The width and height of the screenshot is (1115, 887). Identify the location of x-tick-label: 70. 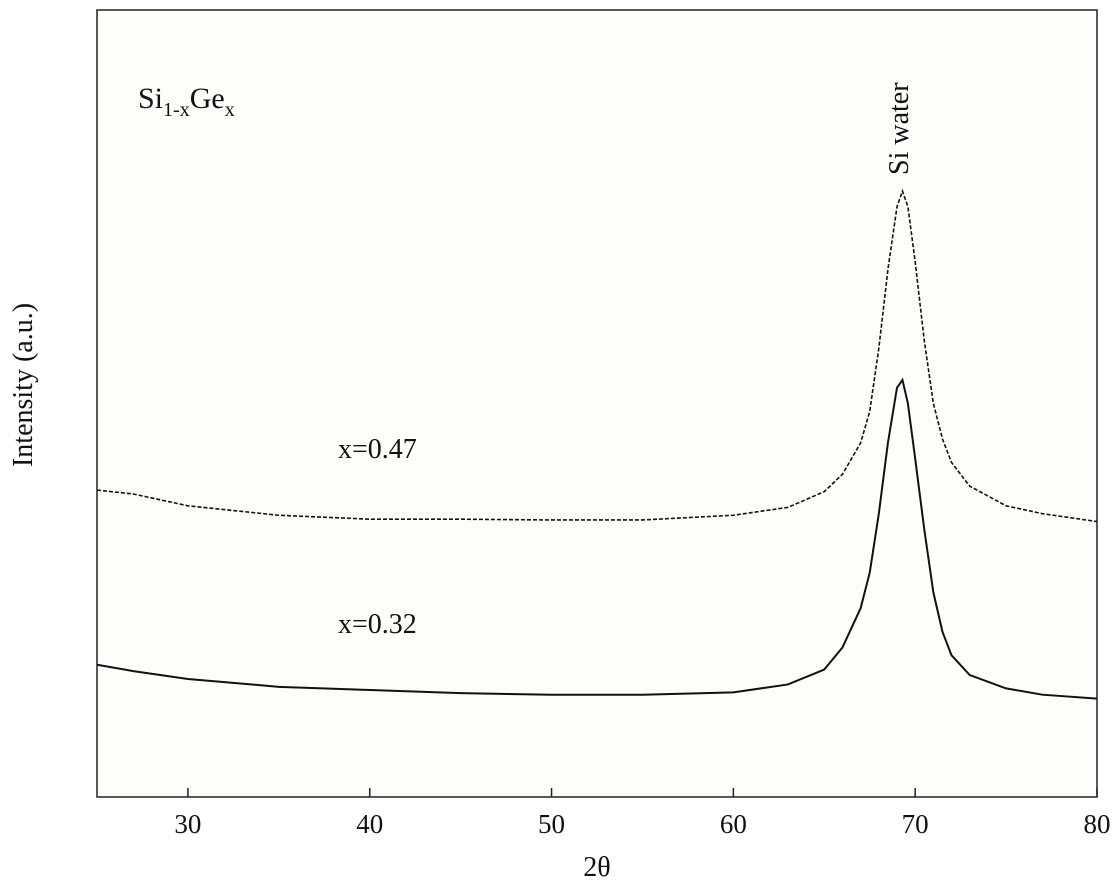
(915, 824).